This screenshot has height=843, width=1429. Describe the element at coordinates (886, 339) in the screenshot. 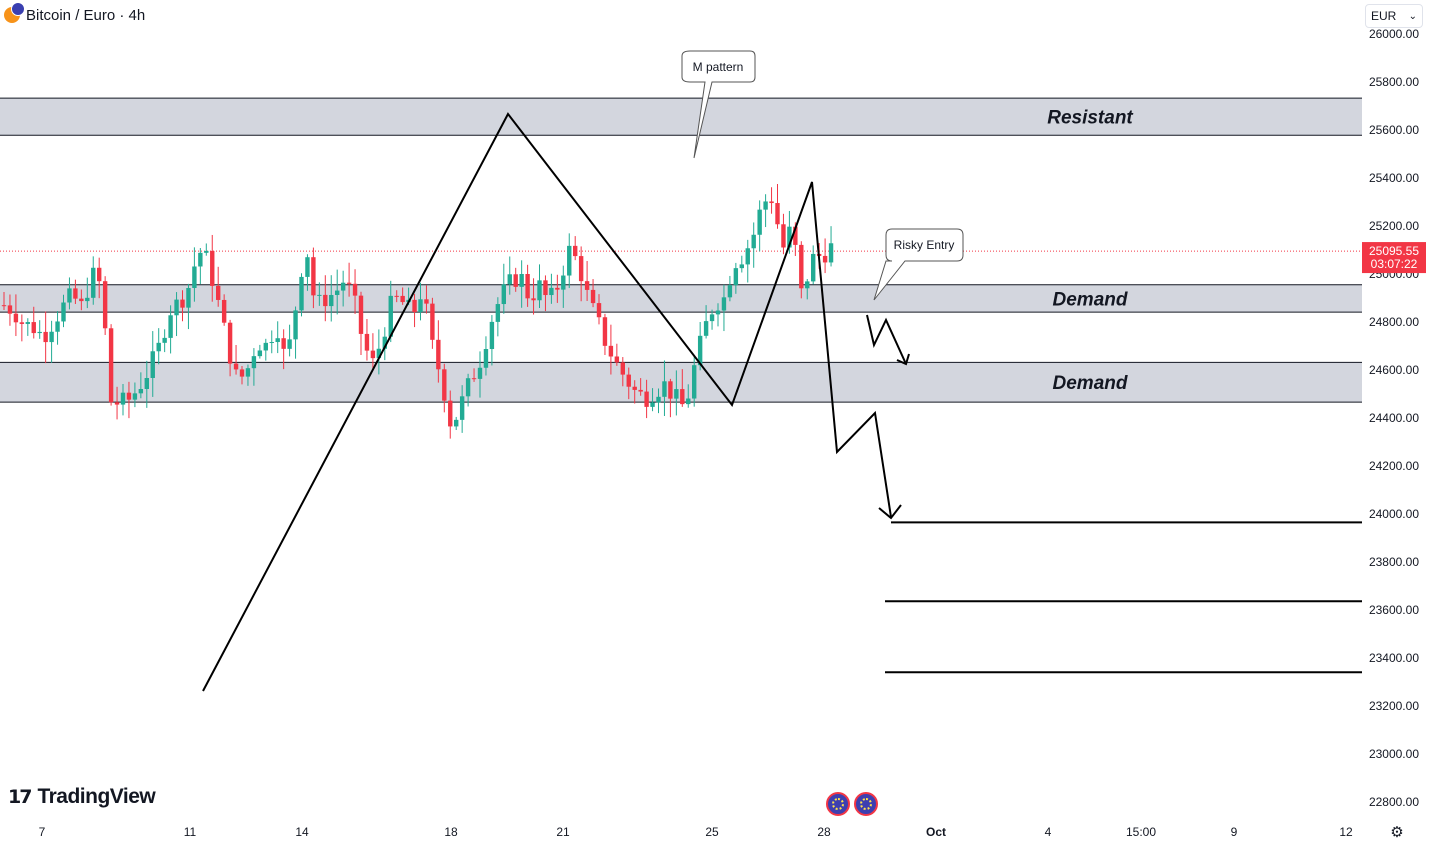

I see `zigzag-arrow` at that location.